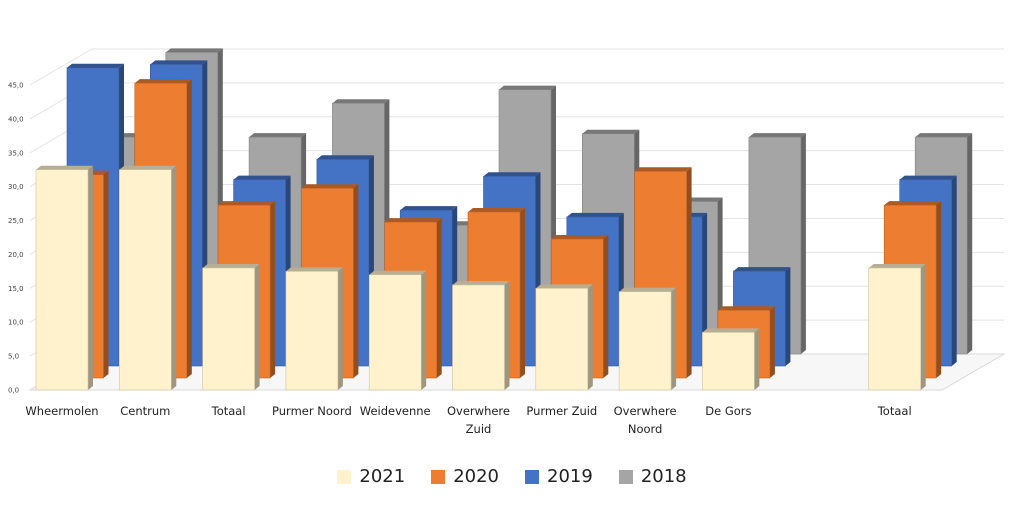 This screenshot has width=1024, height=517. What do you see at coordinates (16, 238) in the screenshot?
I see `y-axis: 0,0 5,0 10,0 15,0 20,0 25,0 30,0 35,0 40,0 45,0` at bounding box center [16, 238].